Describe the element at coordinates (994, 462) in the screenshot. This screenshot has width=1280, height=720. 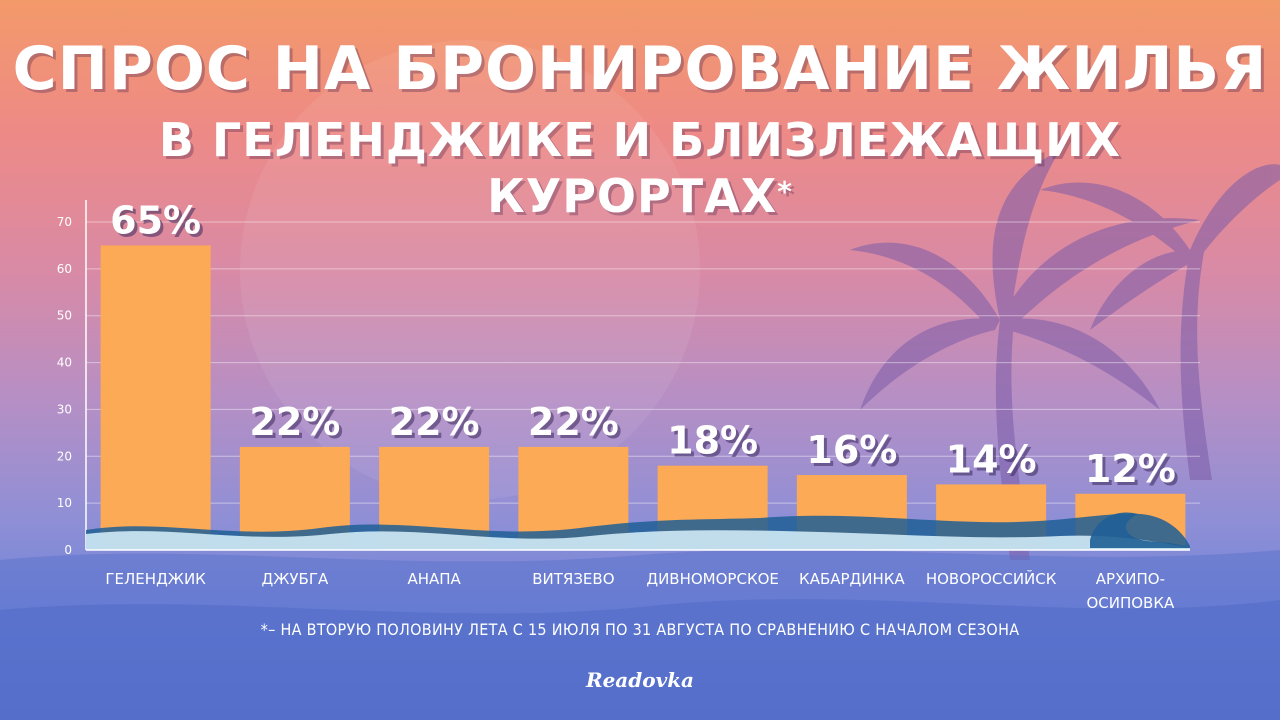
I see `data-label-shadow: 14%` at that location.